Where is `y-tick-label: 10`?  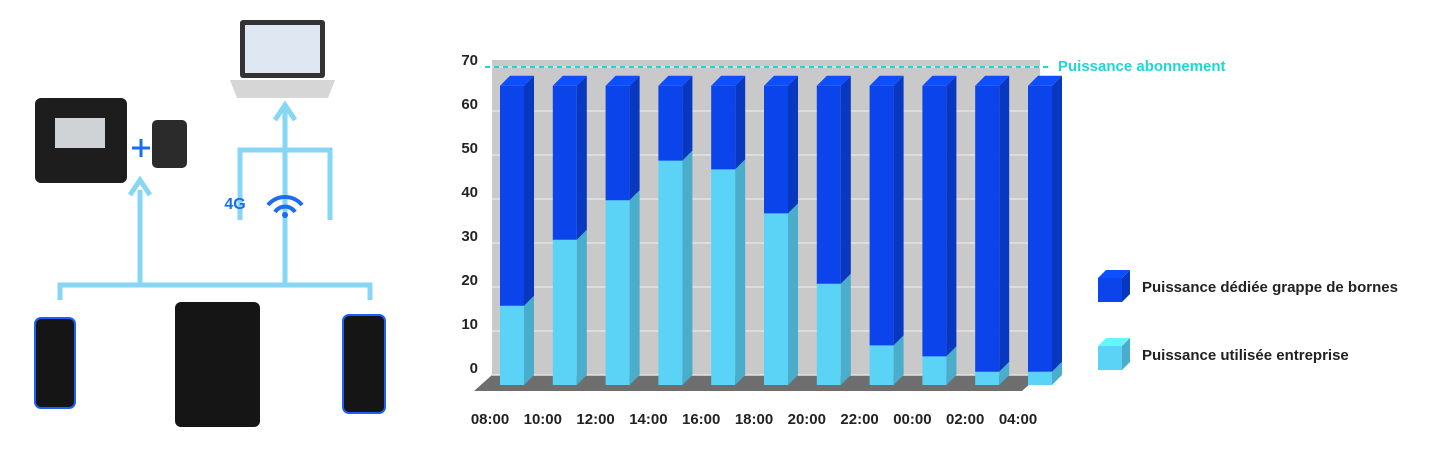
y-tick-label: 10 is located at coordinates (469, 324).